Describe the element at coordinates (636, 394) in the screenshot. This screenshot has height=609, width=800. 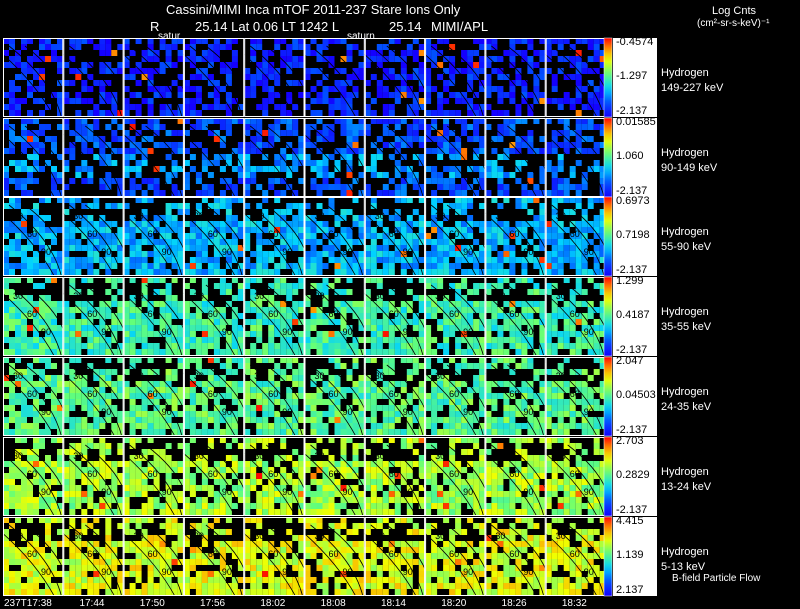
I see `colorbar-mid-label: 0.04503` at that location.